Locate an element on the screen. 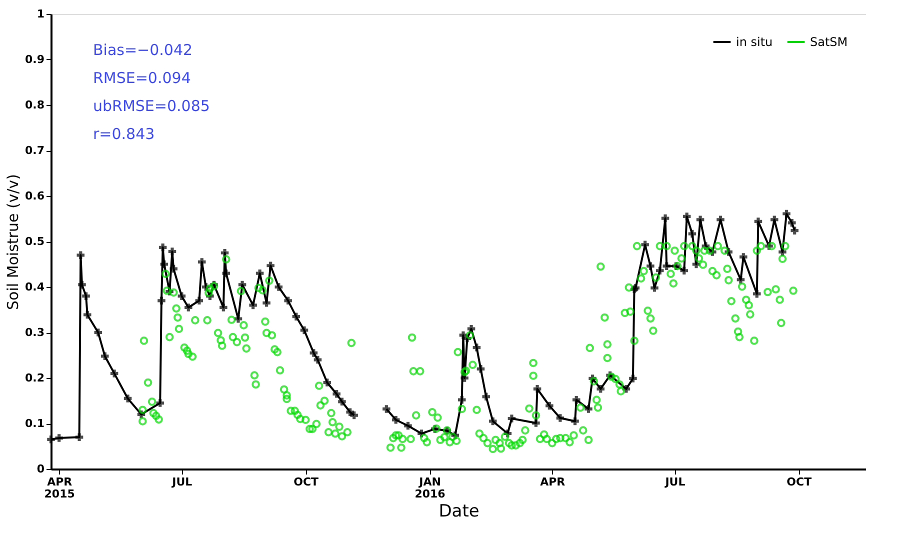 The width and height of the screenshot is (908, 549). legend-label: SatSM is located at coordinates (829, 42).